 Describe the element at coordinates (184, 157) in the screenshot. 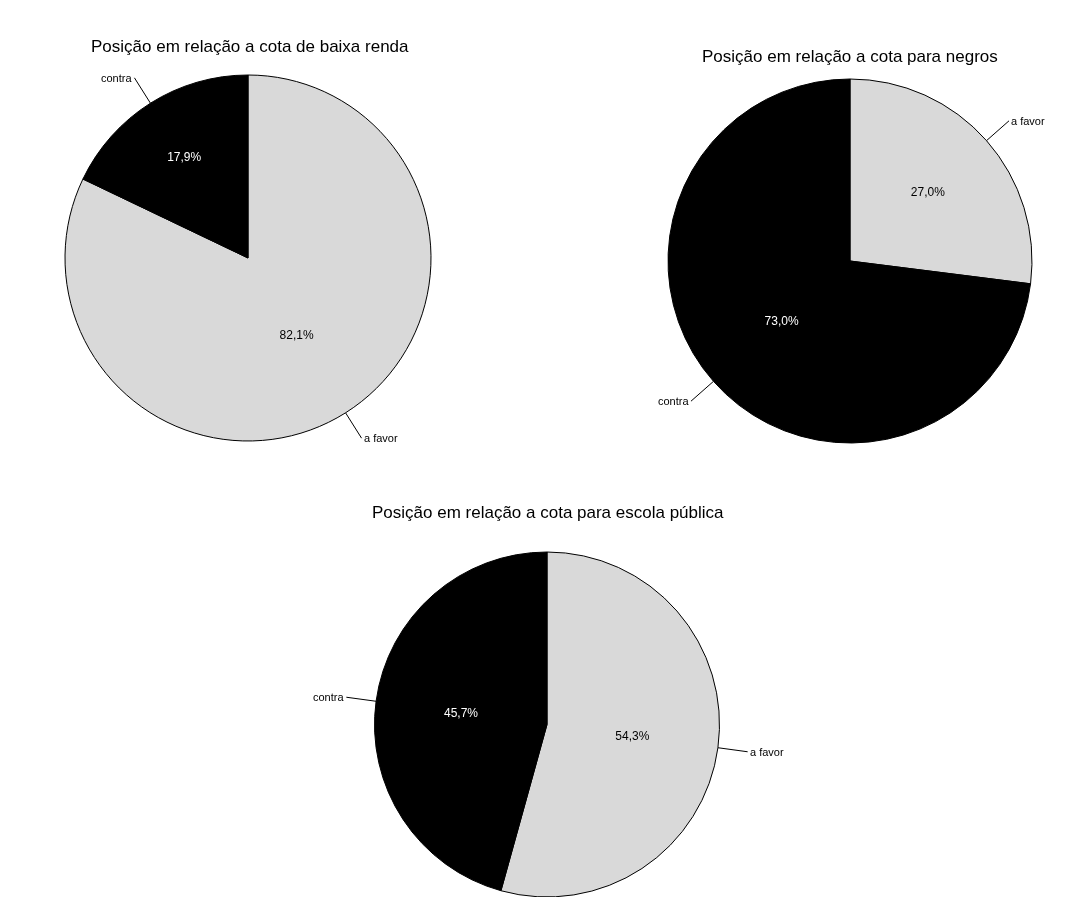

I see `data-label: 17,9%` at that location.